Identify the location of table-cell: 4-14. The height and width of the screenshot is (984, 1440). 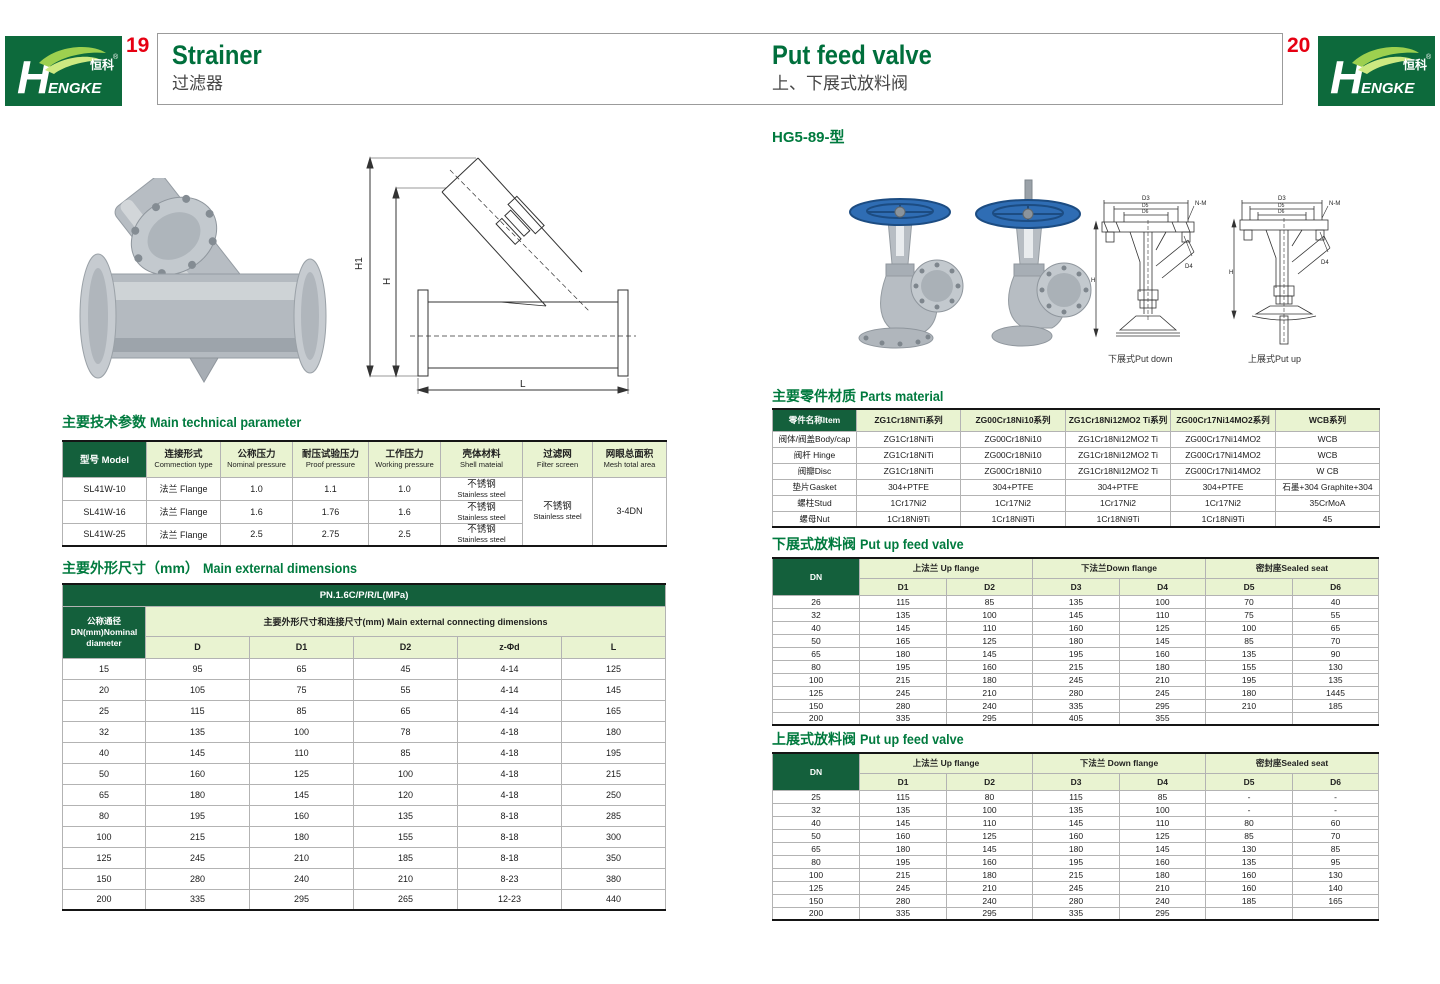
(509, 668).